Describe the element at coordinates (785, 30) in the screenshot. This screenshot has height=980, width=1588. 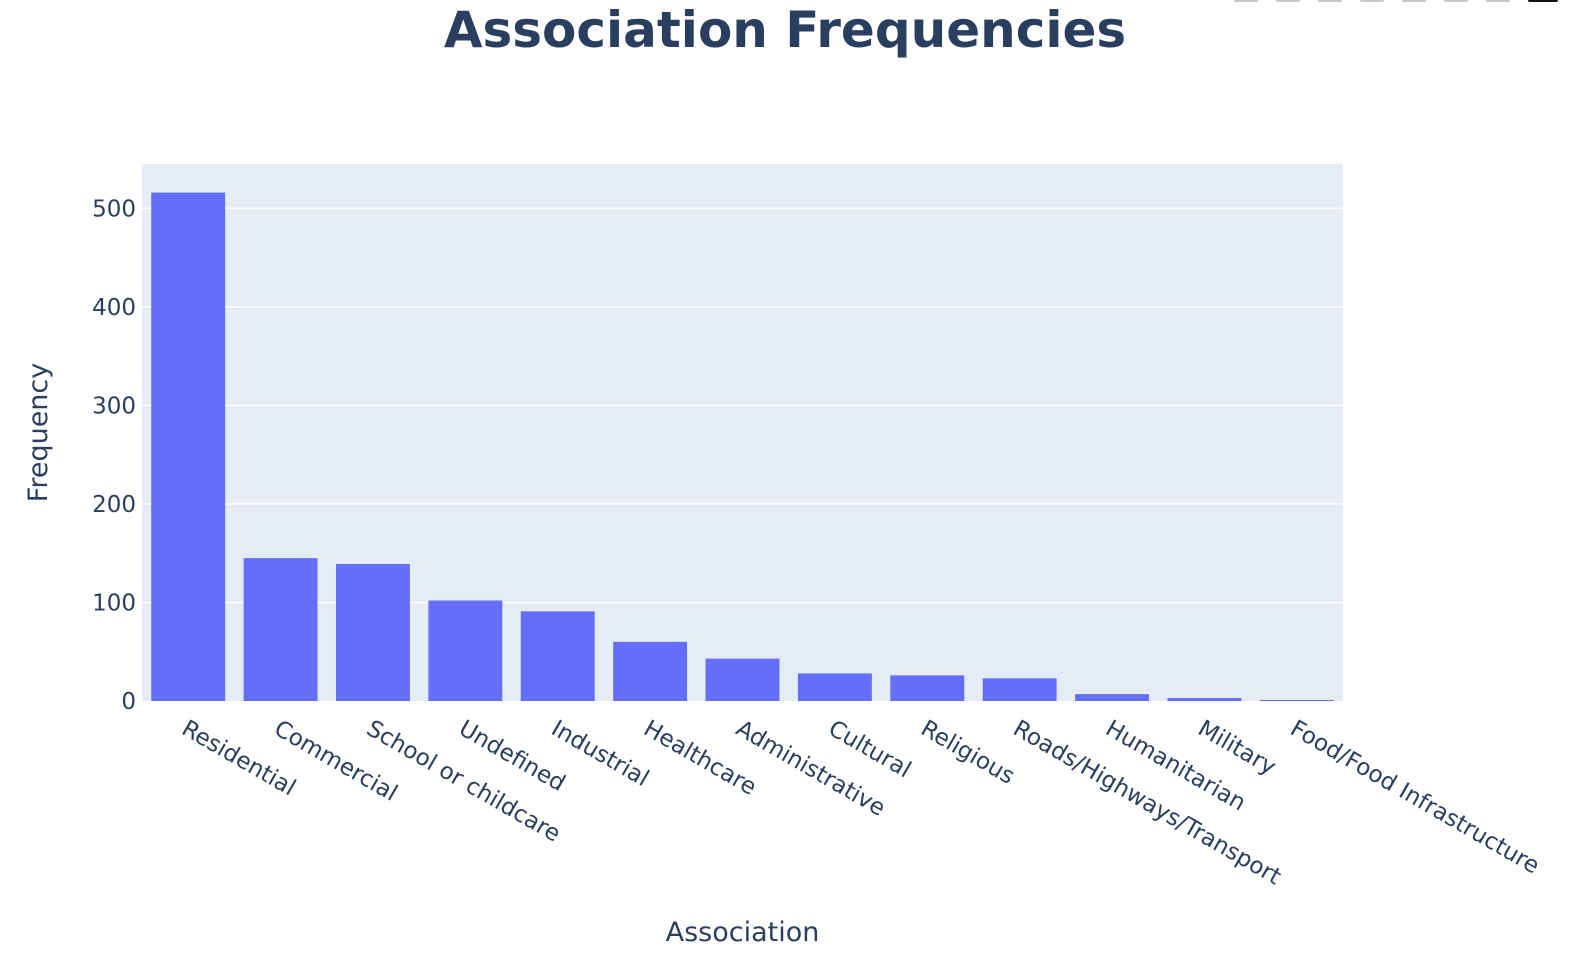
I see `chart-title: Association Frequencies` at that location.